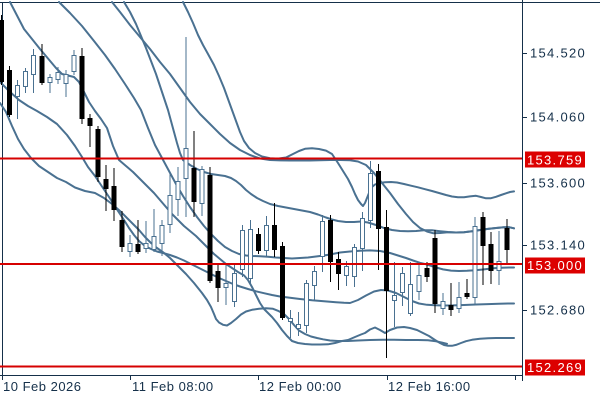 The height and width of the screenshot is (405, 600). I want to click on svg-text: 154.520, so click(558, 53).